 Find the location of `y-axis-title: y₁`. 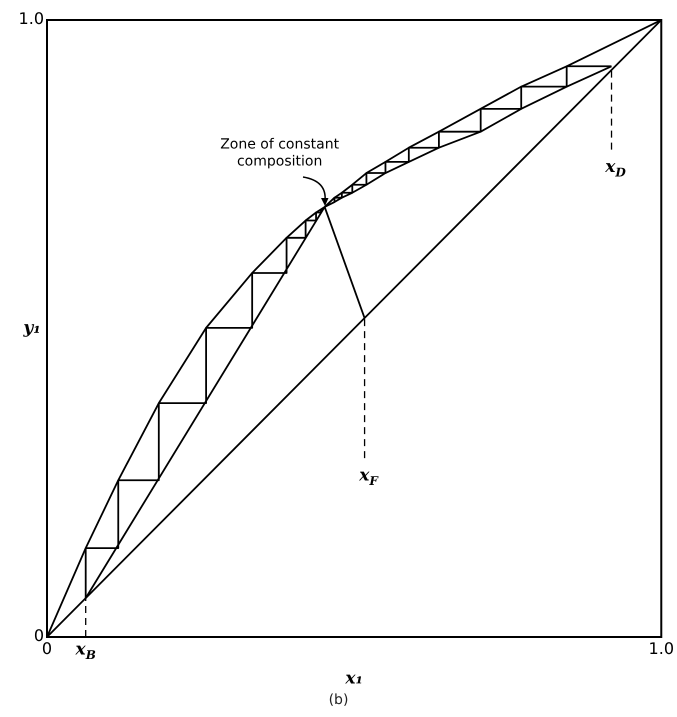

y-axis-title: y₁ is located at coordinates (31, 328).